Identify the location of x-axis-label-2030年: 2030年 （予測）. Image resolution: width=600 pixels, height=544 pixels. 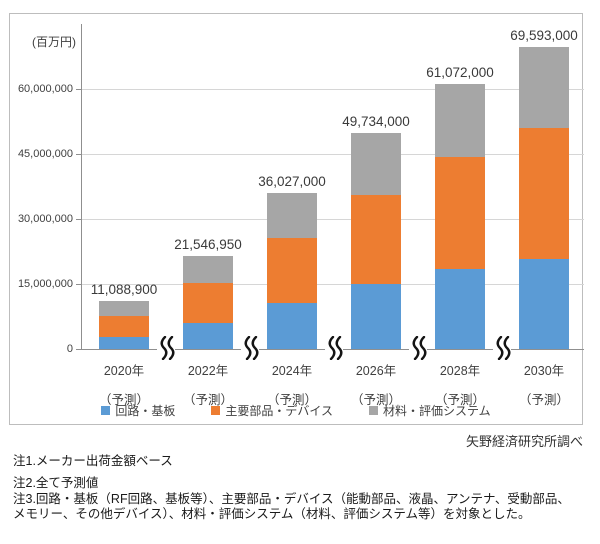
(544, 384).